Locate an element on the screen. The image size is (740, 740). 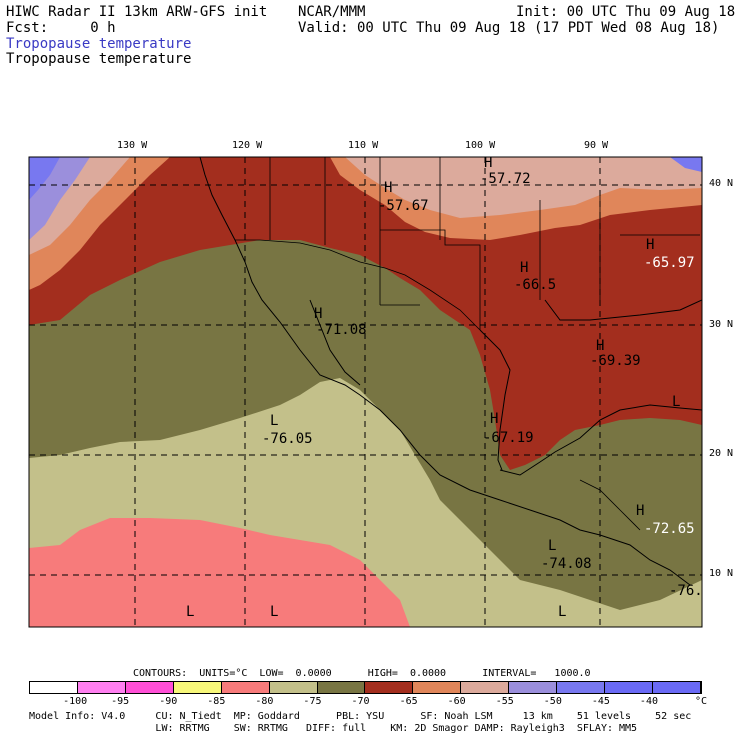
scale-tick-label: -60 is located at coordinates (456, 701).